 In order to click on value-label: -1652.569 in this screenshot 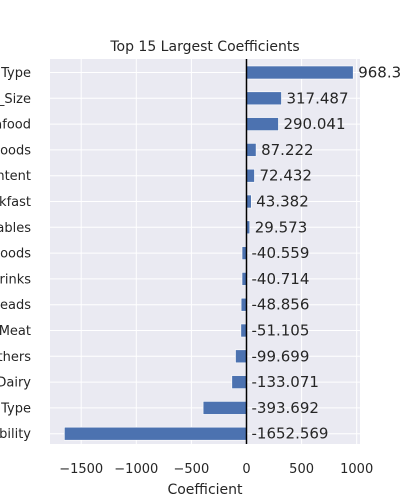, I will do `click(289, 434)`.